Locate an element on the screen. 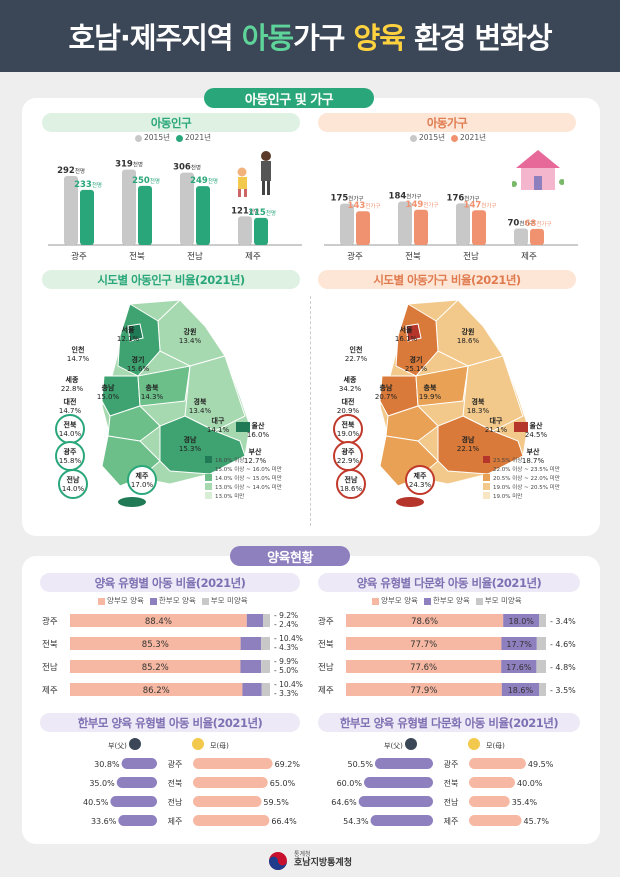  single-parent-region-label: 전북 is located at coordinates (175, 783).